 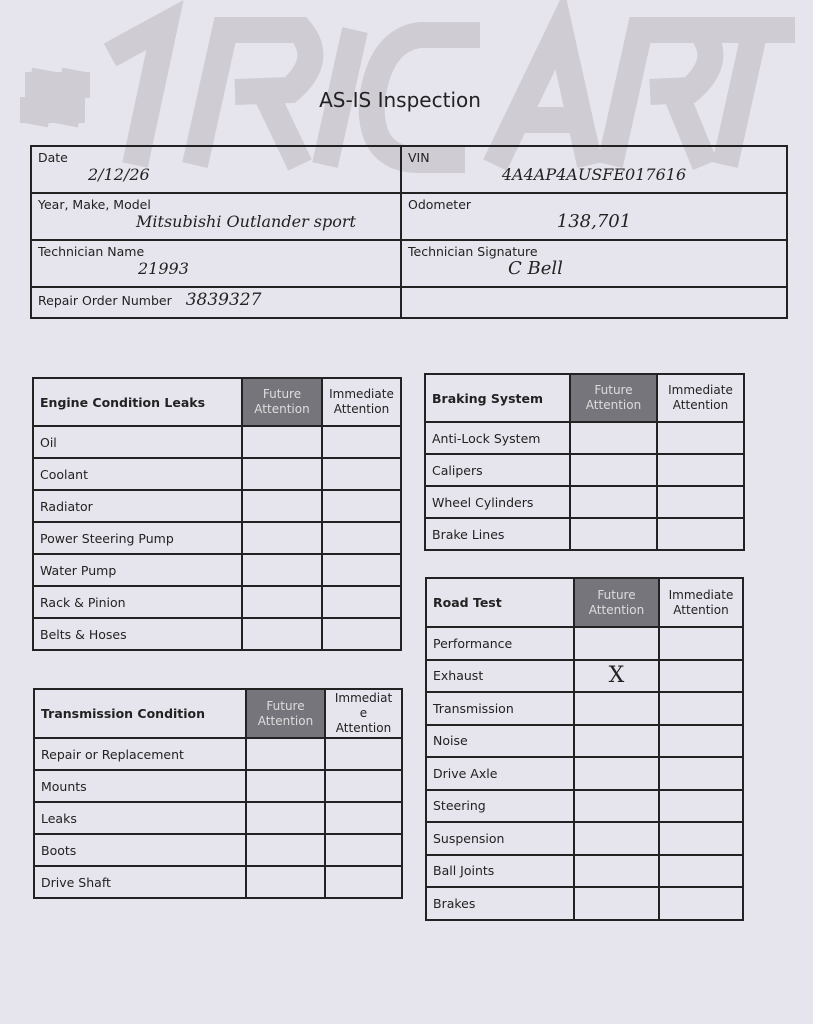 I want to click on item-label: Performance, so click(x=500, y=643).